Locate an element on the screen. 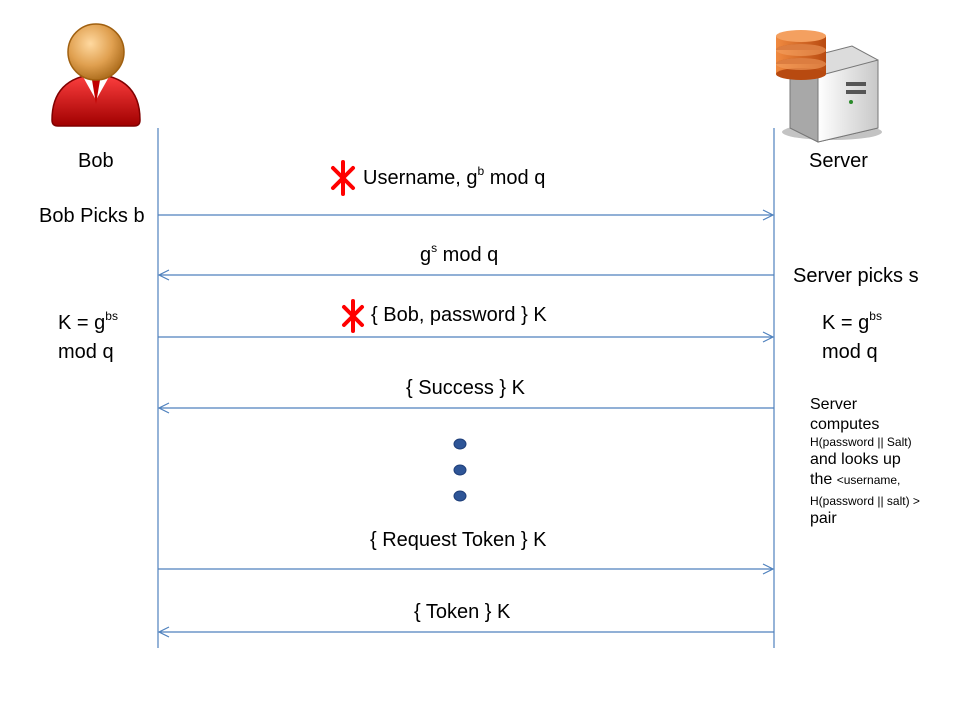  server-label: Server is located at coordinates (838, 161).